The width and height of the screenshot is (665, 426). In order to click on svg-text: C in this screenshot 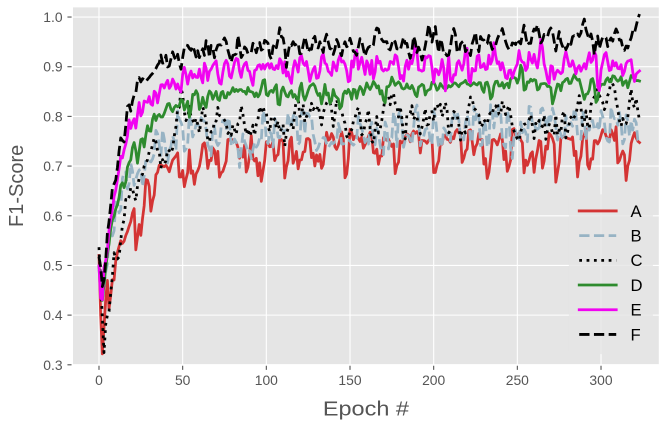, I will do `click(637, 260)`.